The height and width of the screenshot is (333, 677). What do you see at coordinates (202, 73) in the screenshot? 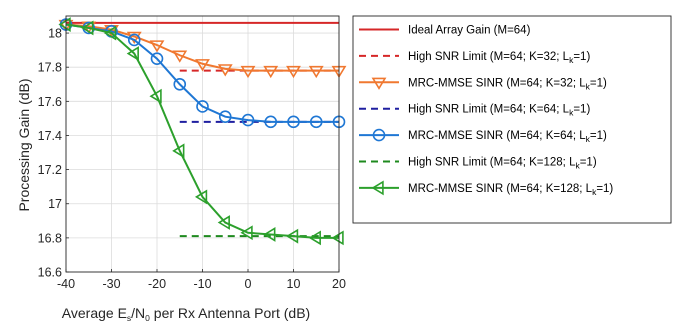
I see `series-line-mrc64` at bounding box center [202, 73].